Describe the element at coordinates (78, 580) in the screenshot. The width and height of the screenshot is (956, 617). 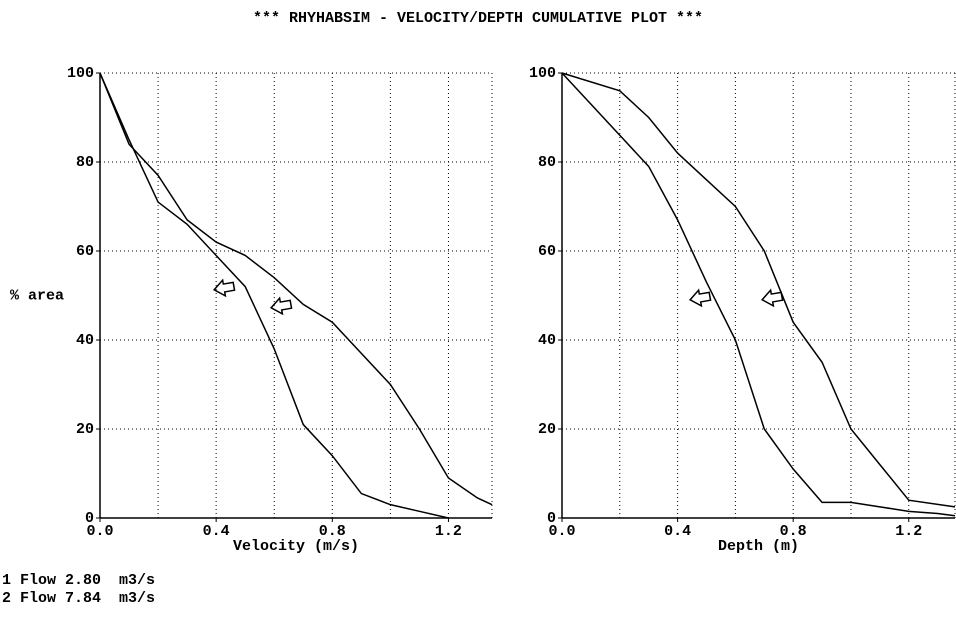
I see `legend-entry: 1 Flow 2.80 m3/s` at that location.